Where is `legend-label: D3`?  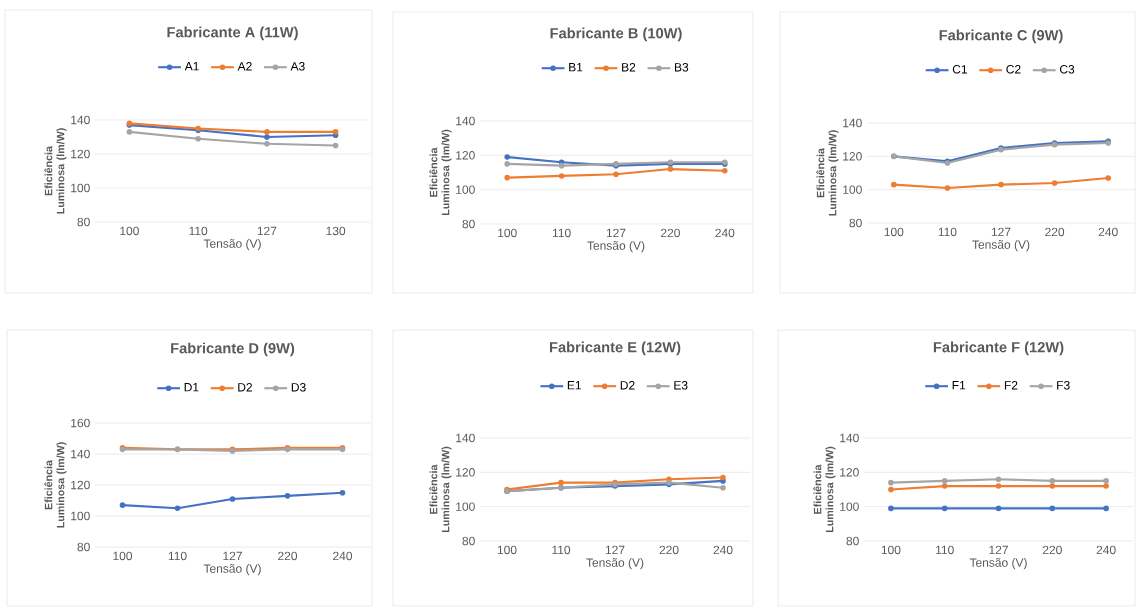 legend-label: D3 is located at coordinates (298, 387).